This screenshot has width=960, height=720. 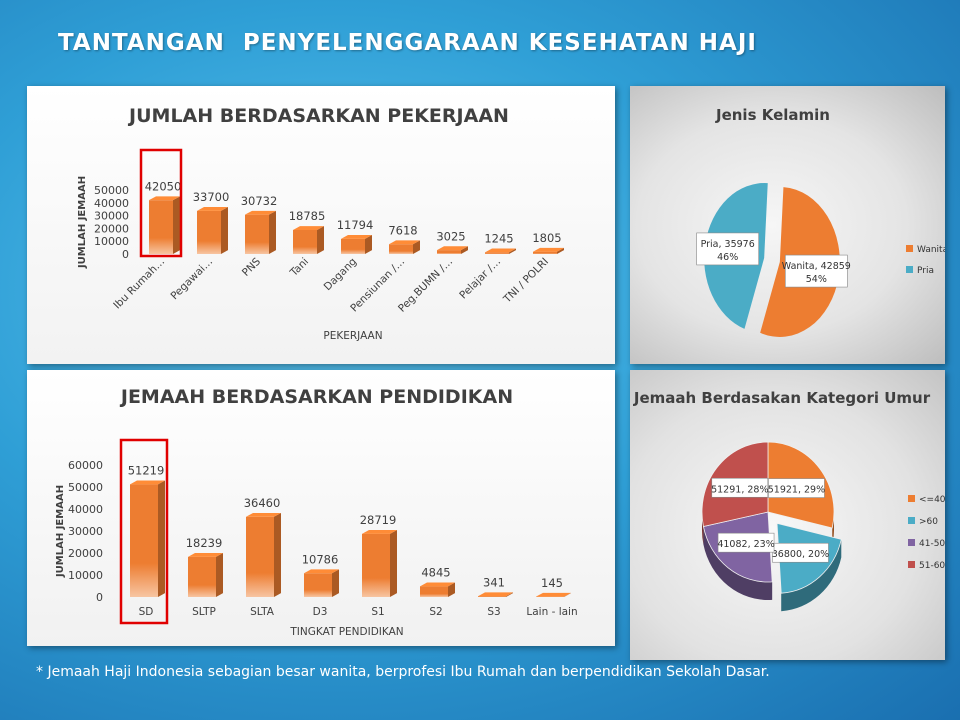 What do you see at coordinates (932, 500) in the screenshot?
I see `legend-label: <=40` at bounding box center [932, 500].